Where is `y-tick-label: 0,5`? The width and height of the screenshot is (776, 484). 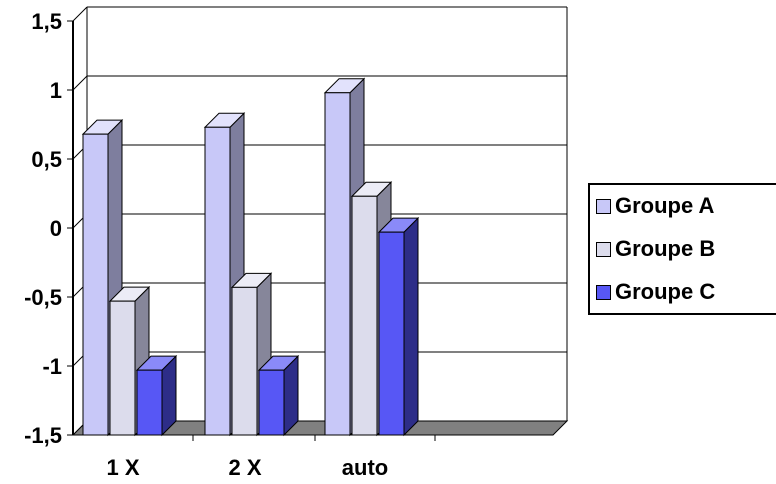
y-tick-label: 0,5 is located at coordinates (46, 159).